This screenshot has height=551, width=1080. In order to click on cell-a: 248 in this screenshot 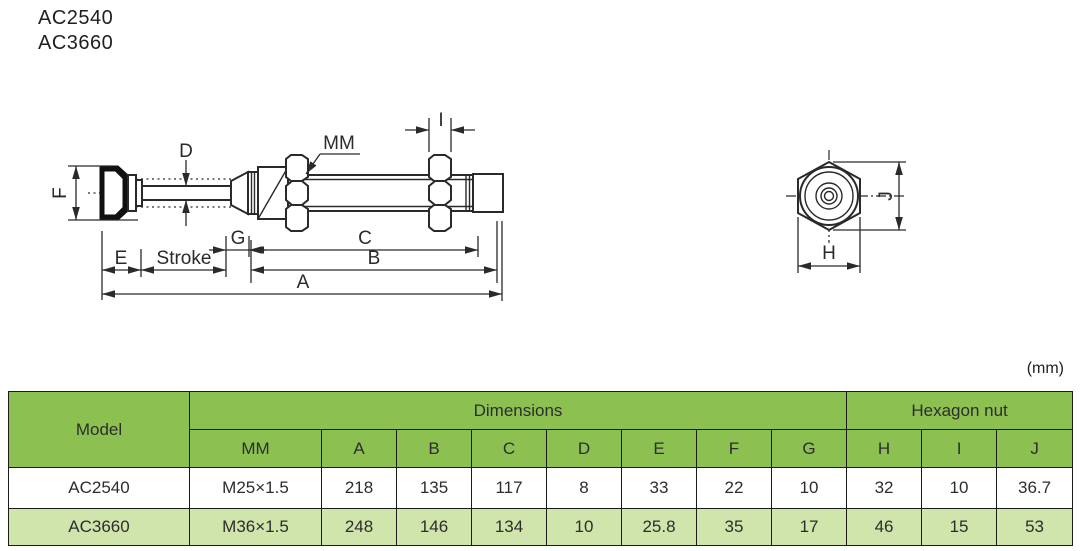, I will do `click(359, 527)`.